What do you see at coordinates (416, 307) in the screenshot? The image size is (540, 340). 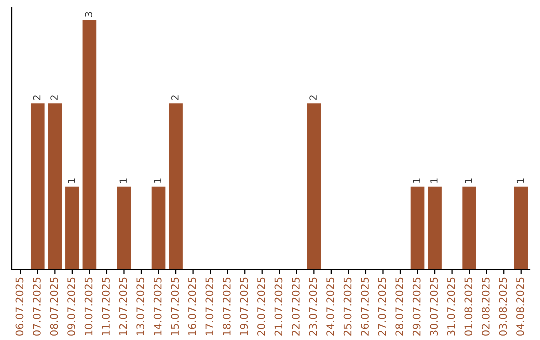 I see `x-tick-label: 29.07.2025` at bounding box center [416, 307].